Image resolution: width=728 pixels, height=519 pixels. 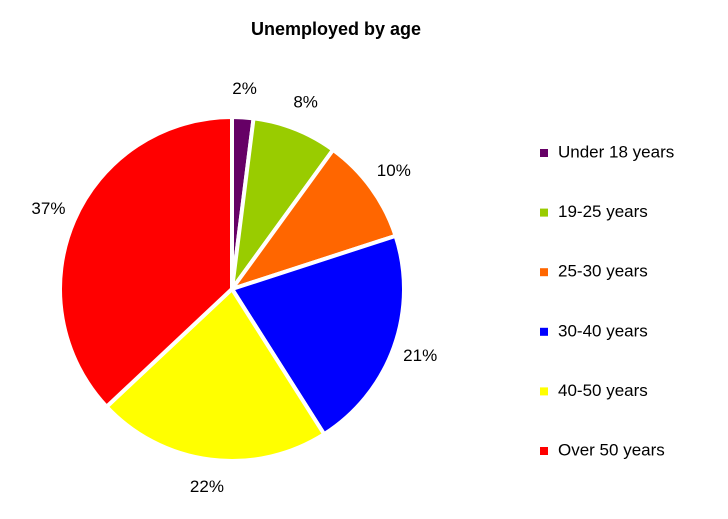 What do you see at coordinates (603, 390) in the screenshot?
I see `legend-label: 40-50 years` at bounding box center [603, 390].